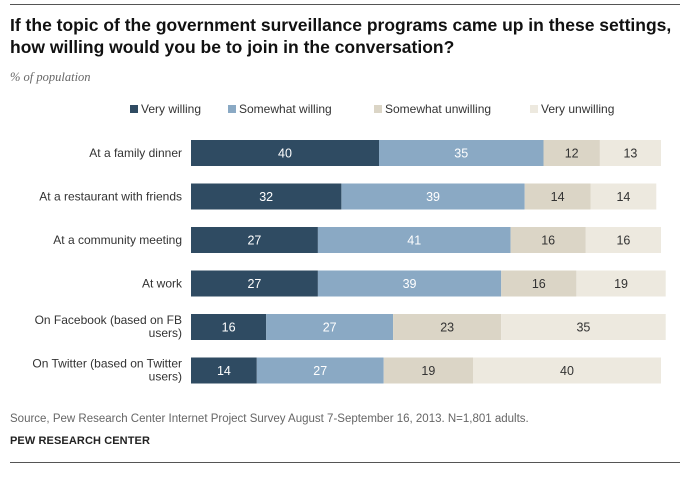 This screenshot has width=690, height=477. I want to click on data-label: 12, so click(572, 154).